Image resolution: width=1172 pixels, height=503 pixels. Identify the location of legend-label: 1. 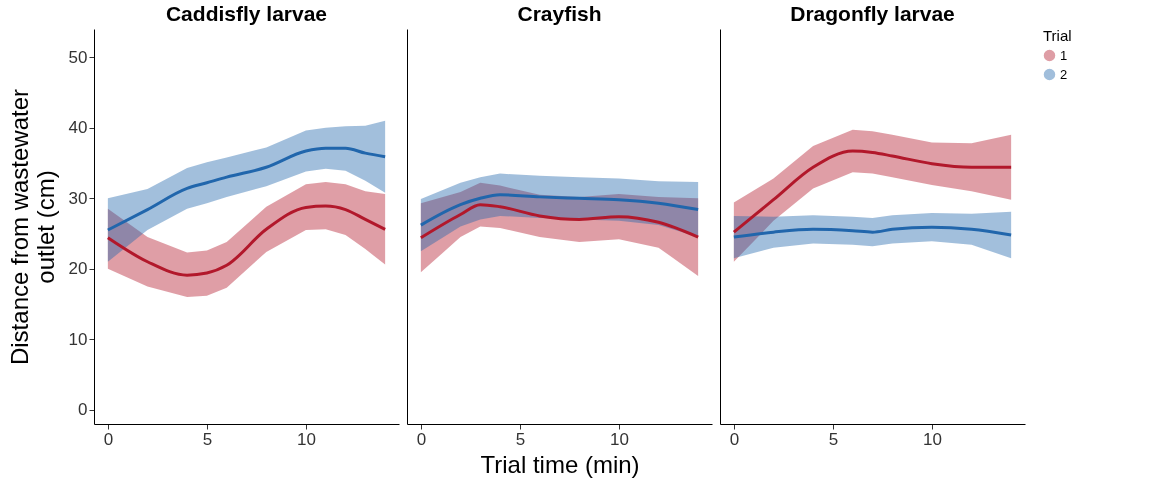
(1064, 55).